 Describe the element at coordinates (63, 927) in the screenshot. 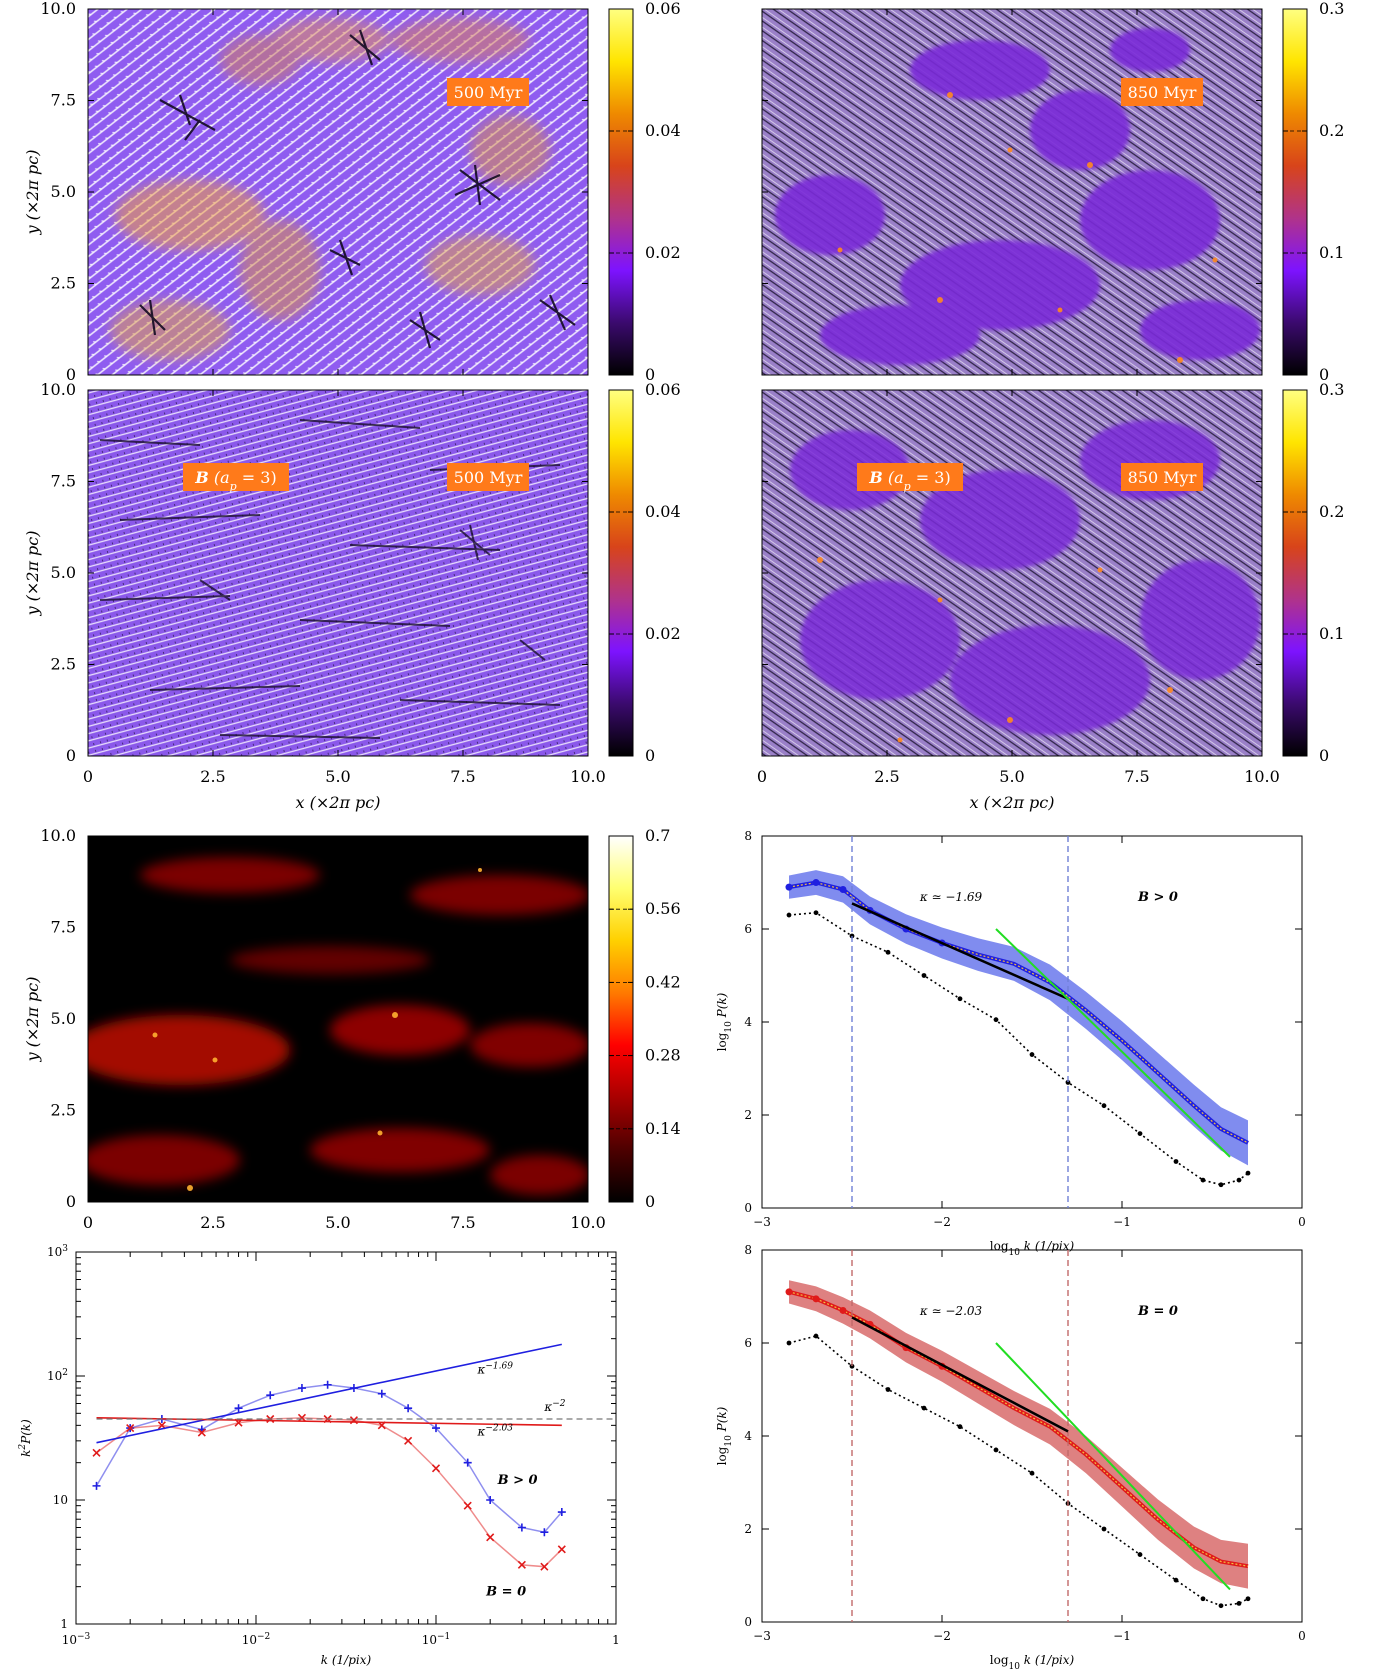

I see `map-e-ytick: 7.5` at that location.